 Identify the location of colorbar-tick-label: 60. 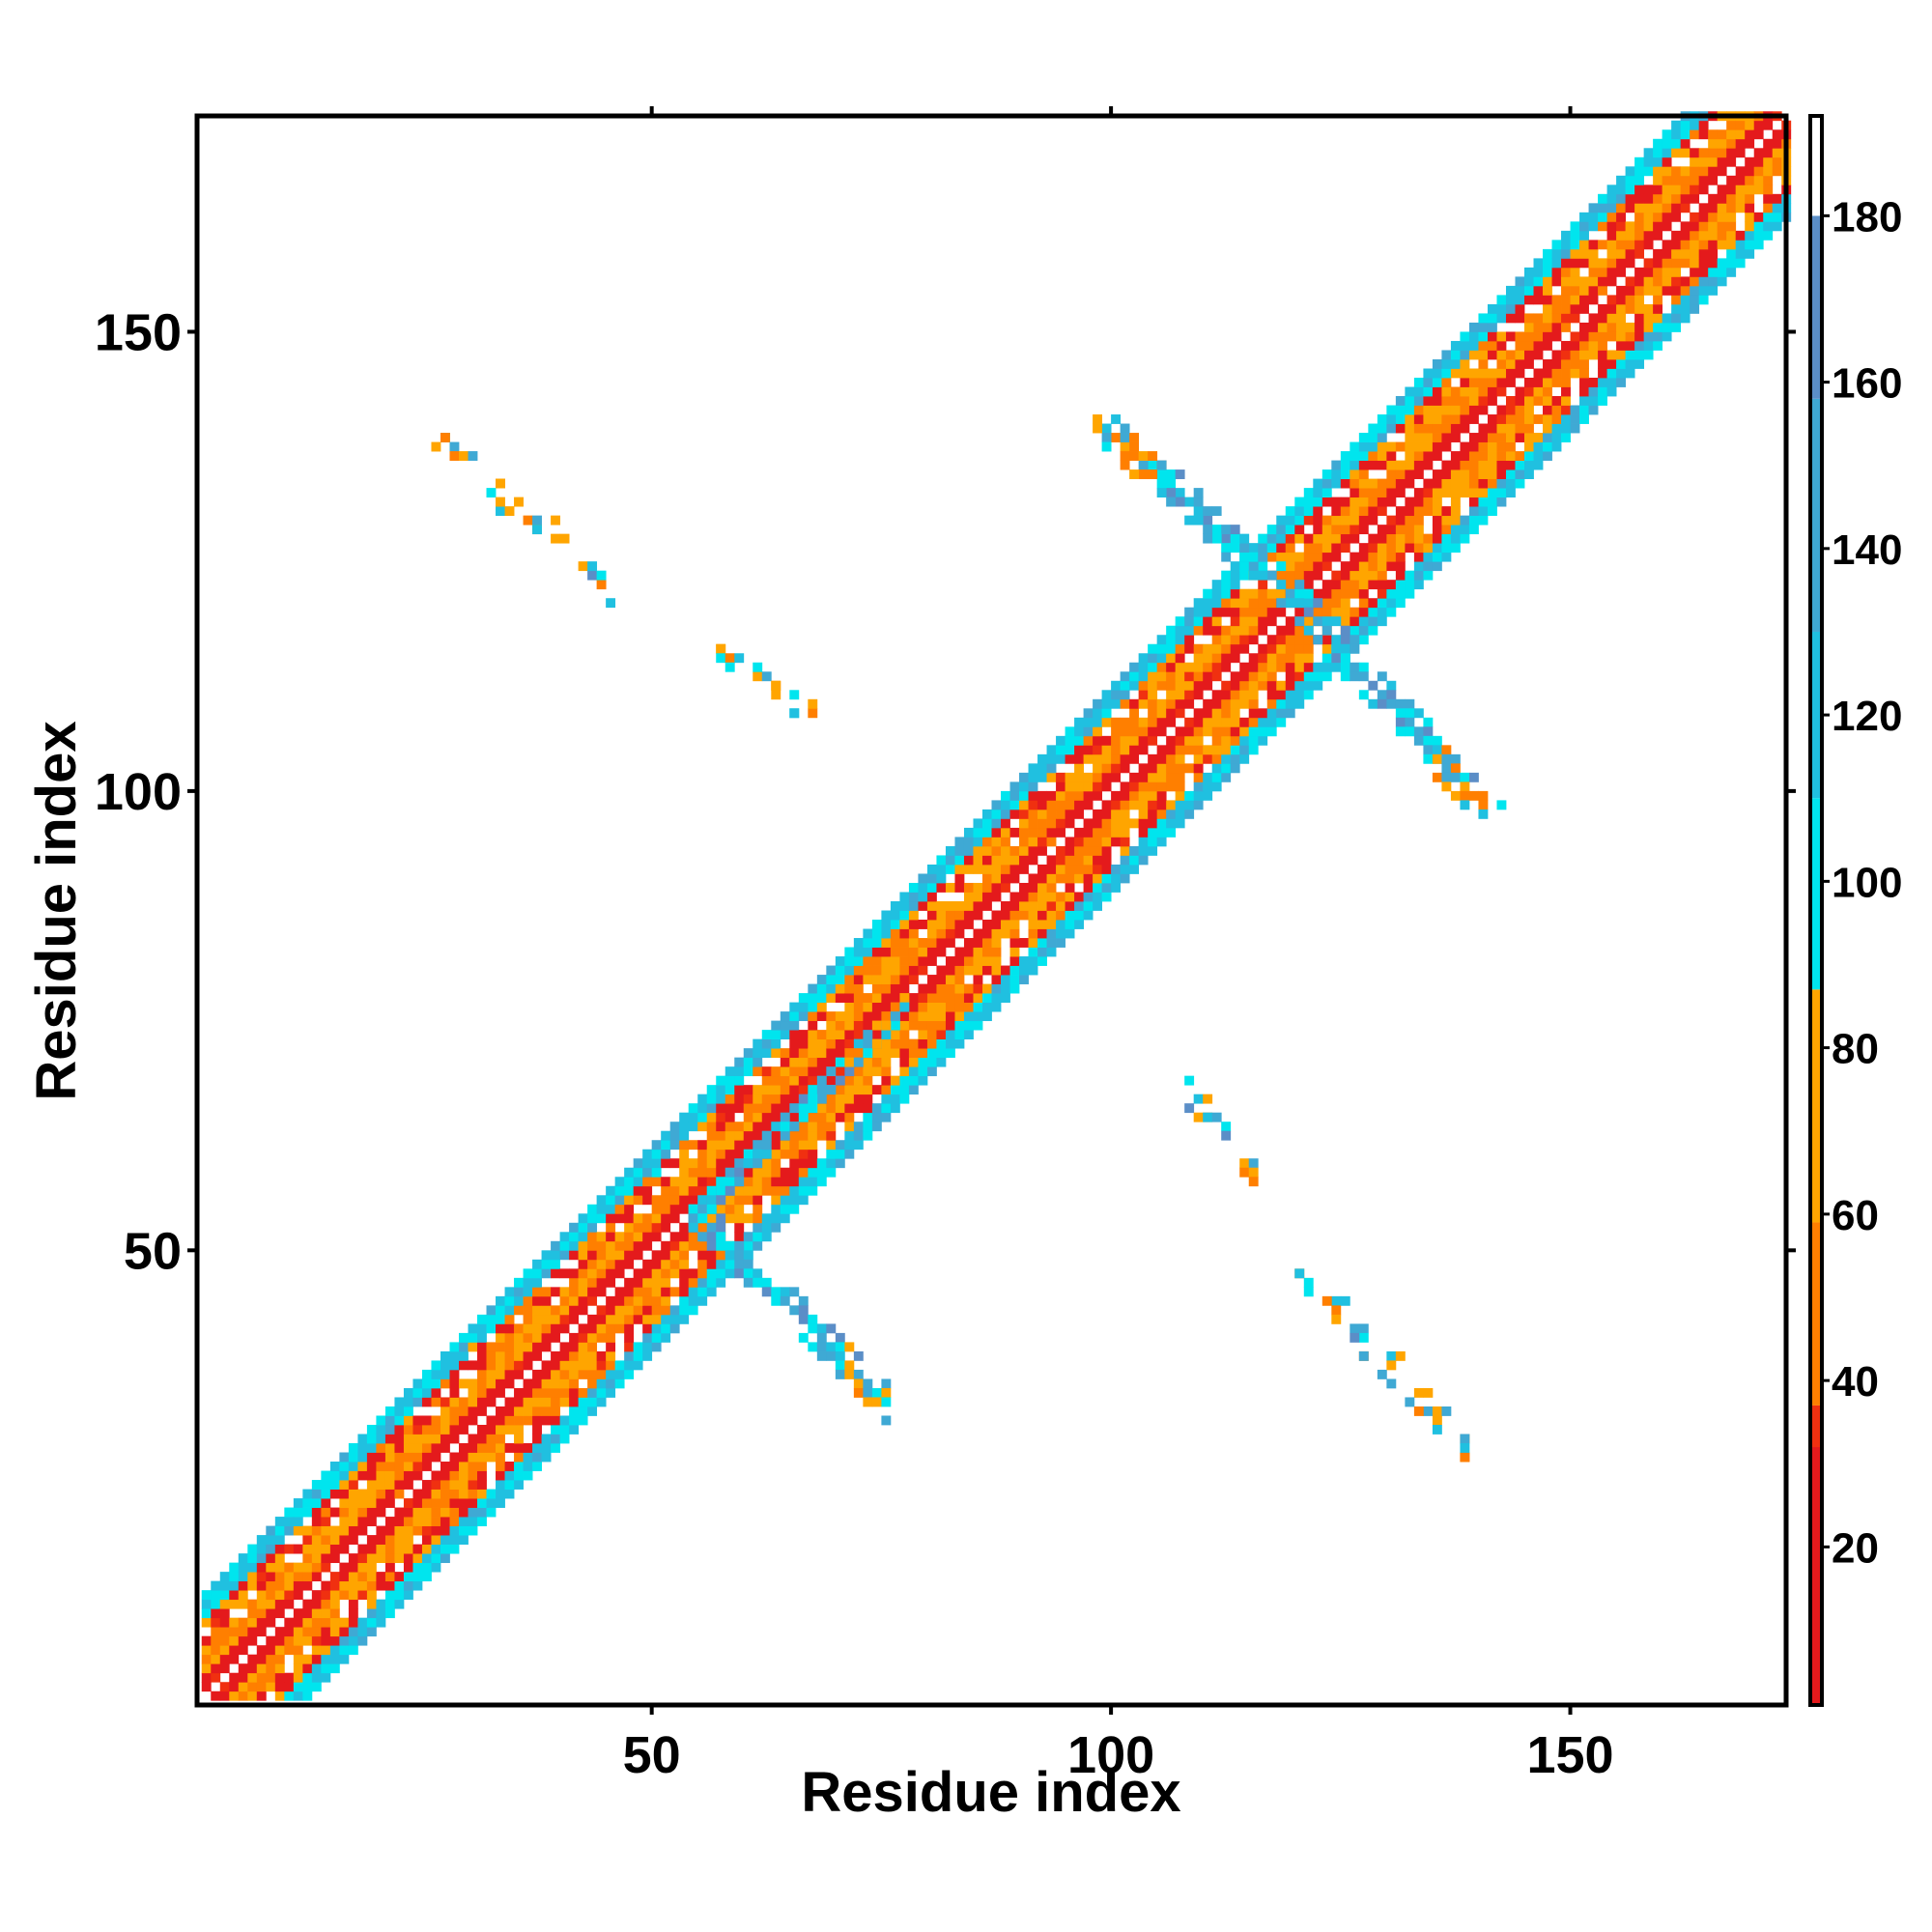
(1855, 1215).